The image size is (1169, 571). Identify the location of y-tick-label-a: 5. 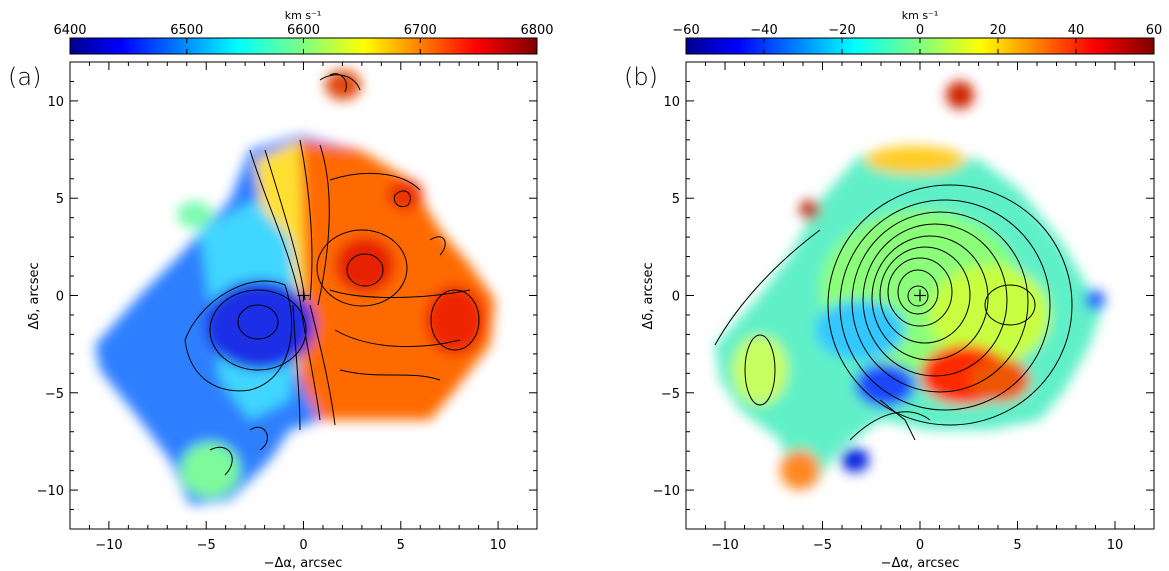
(60, 199).